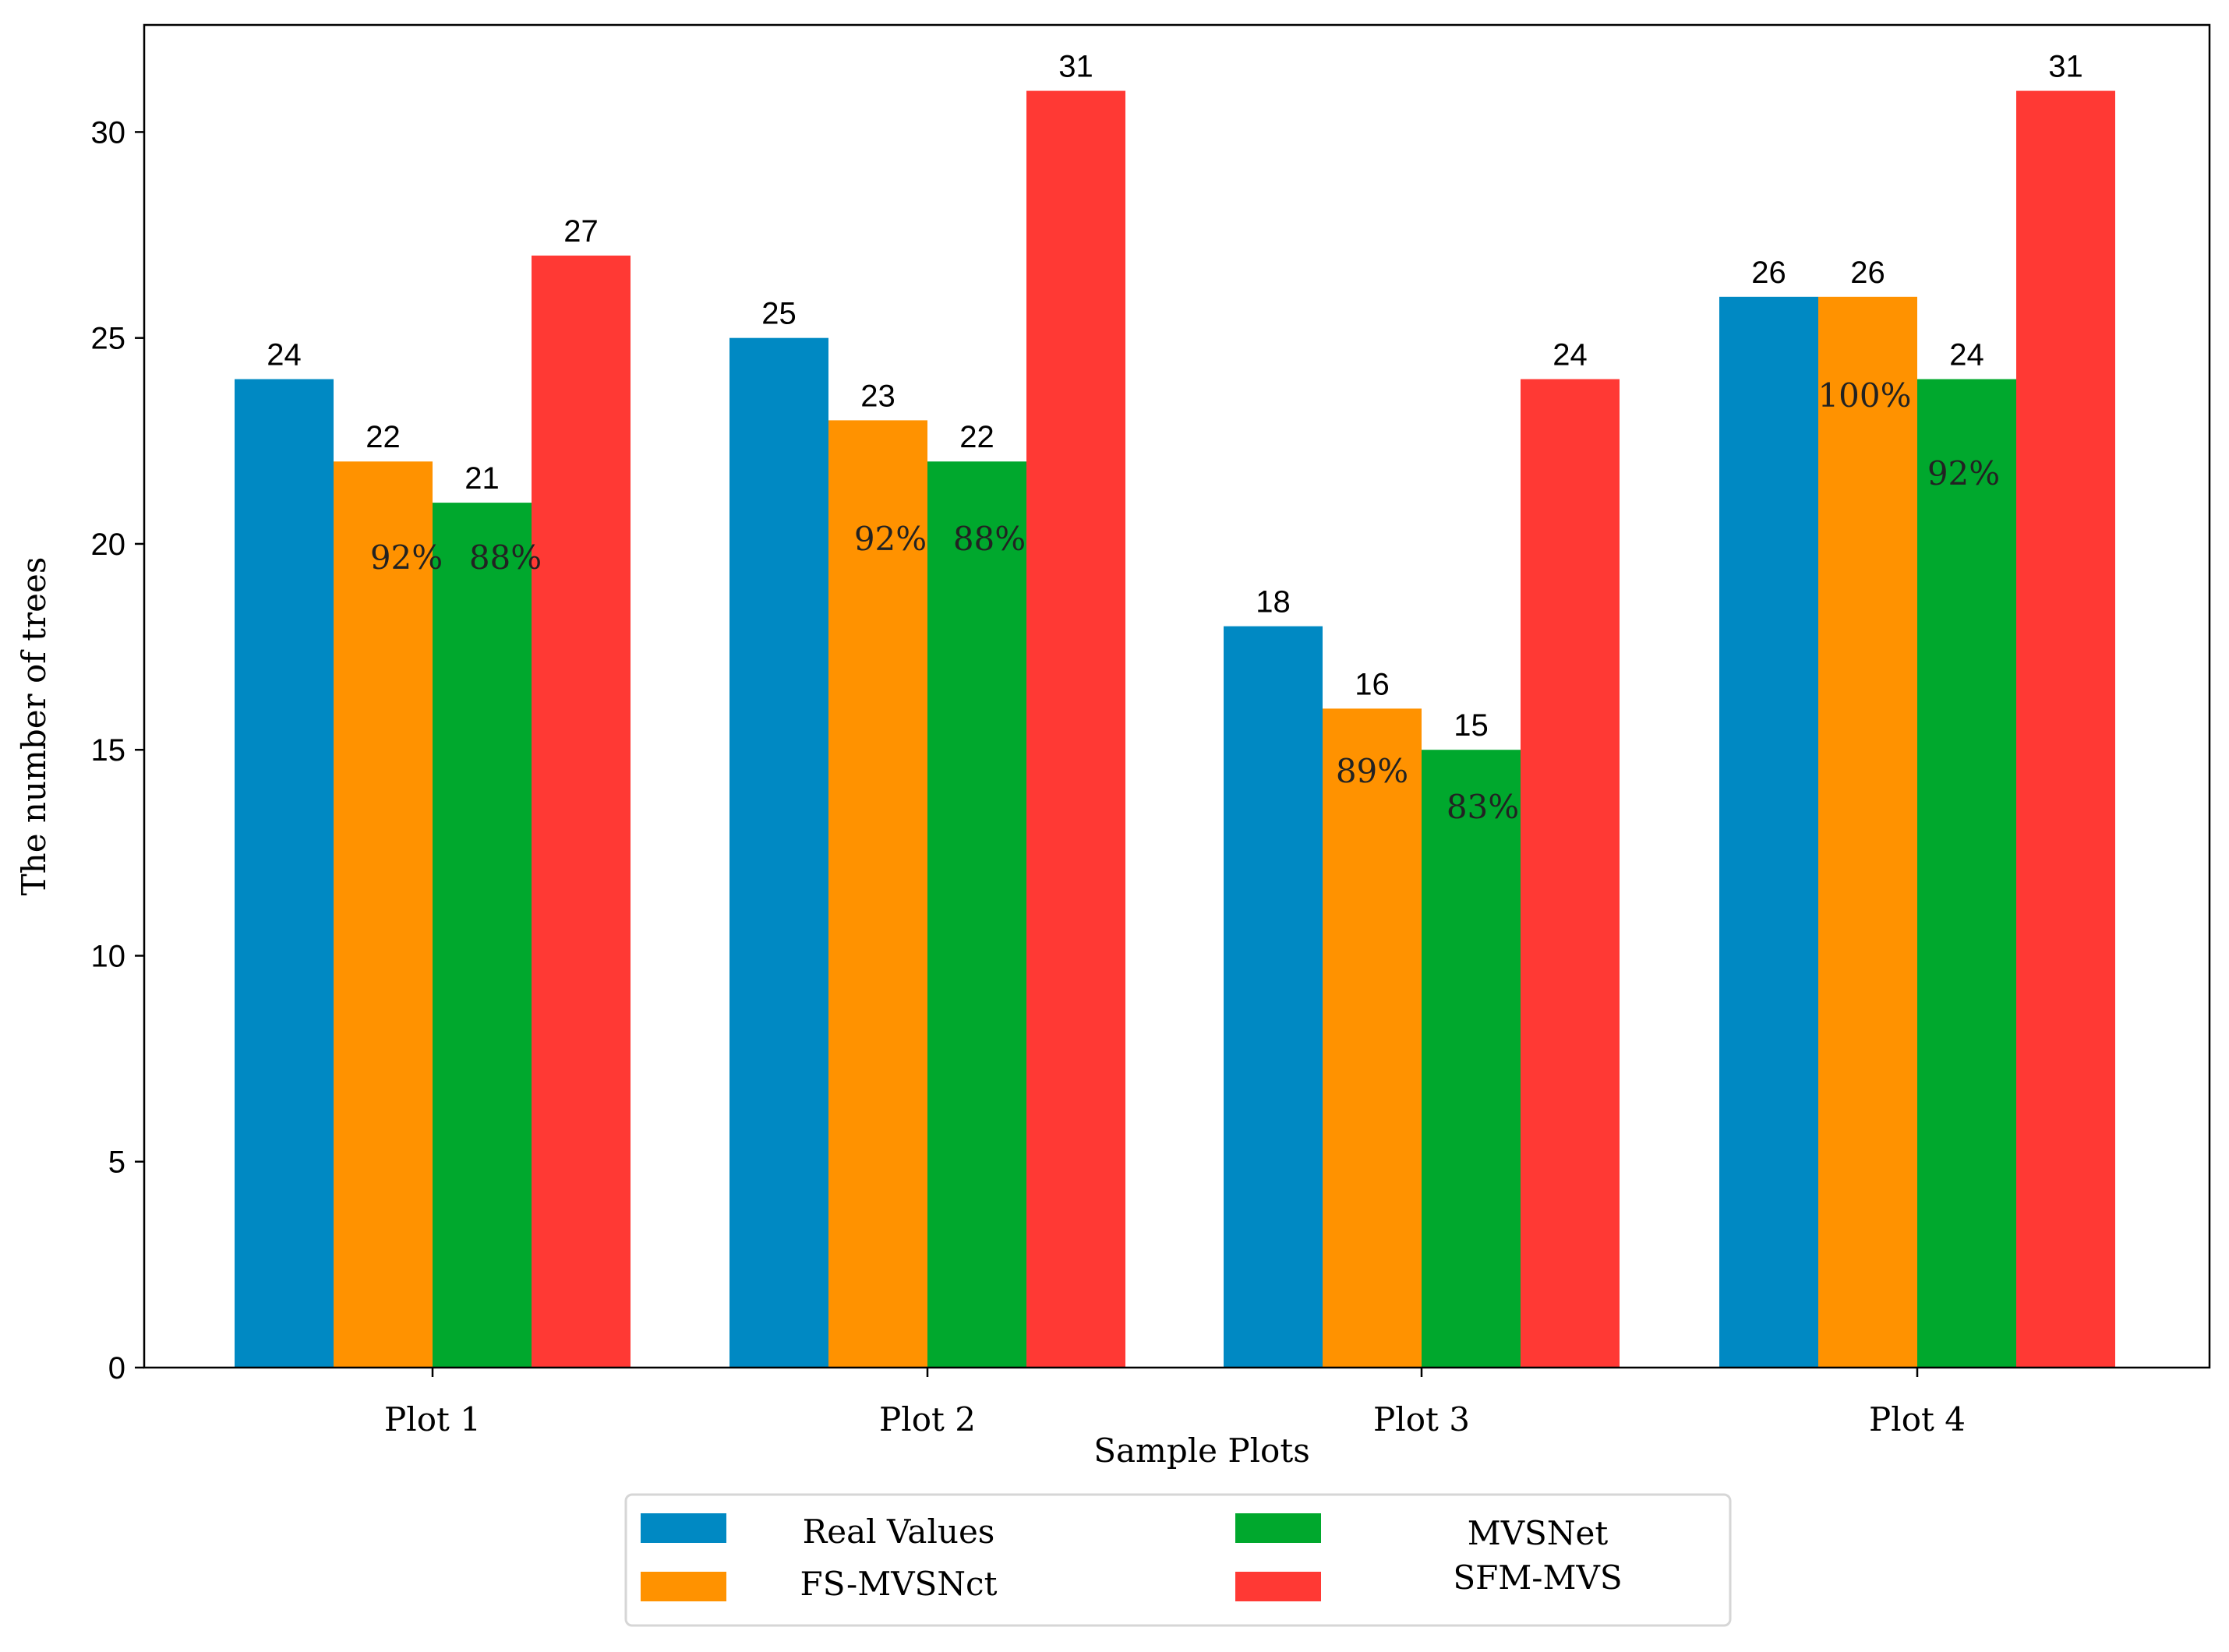 The image size is (2229, 1652). Describe the element at coordinates (778, 853) in the screenshot. I see `bar-plot-2-real-values` at that location.